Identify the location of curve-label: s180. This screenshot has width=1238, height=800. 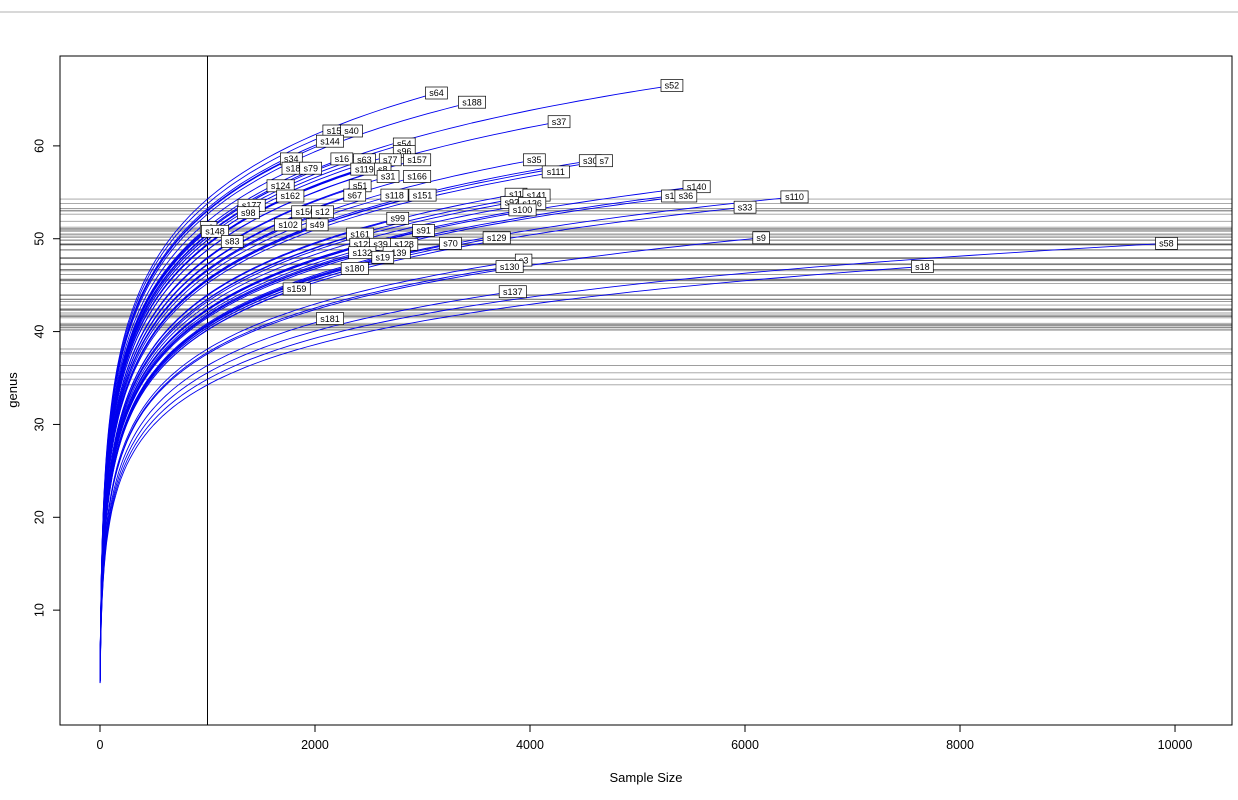
(355, 269).